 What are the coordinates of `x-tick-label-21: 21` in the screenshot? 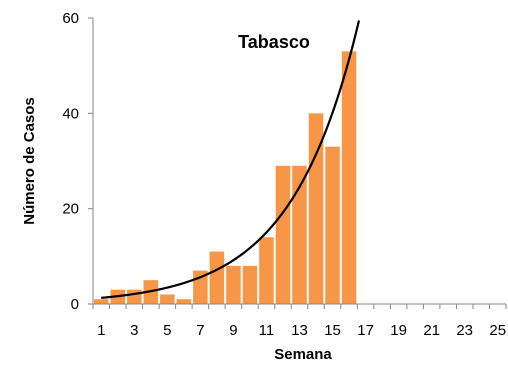 It's located at (431, 330).